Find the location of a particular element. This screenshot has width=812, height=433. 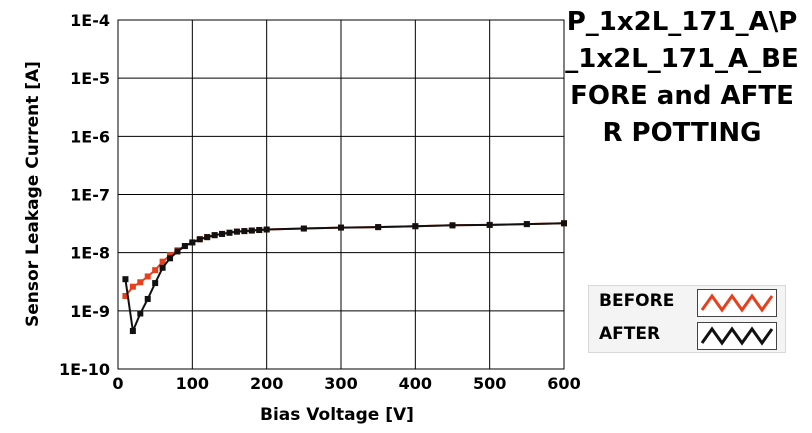

y-tick-label: 1E-10 is located at coordinates (84, 369).